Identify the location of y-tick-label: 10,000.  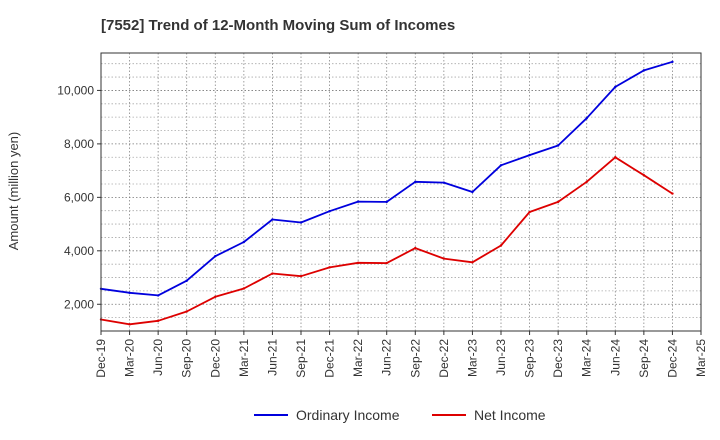
(75, 90).